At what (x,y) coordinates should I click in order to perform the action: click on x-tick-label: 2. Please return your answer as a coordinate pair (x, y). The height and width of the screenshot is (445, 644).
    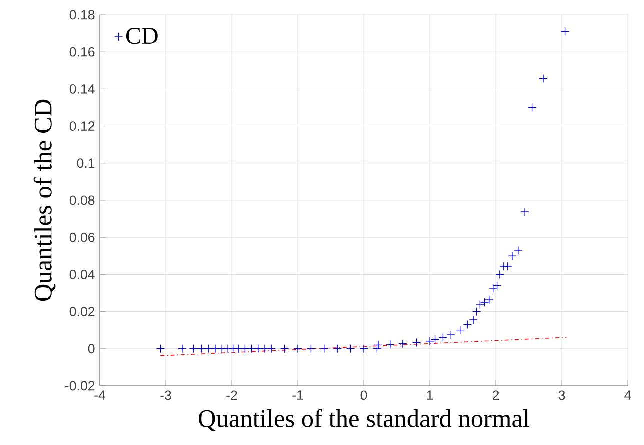
    Looking at the image, I should click on (496, 395).